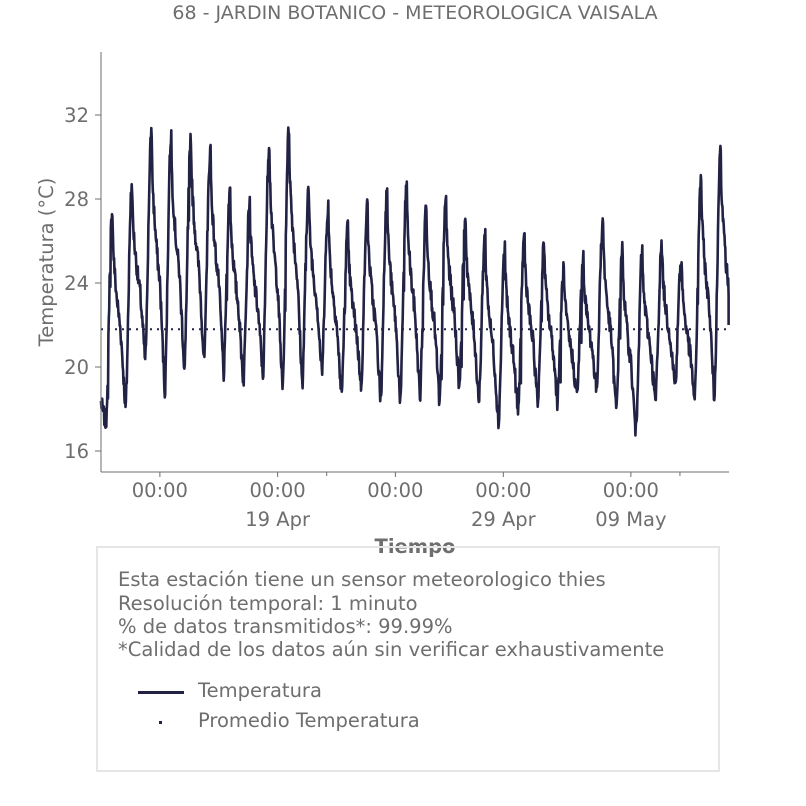  I want to click on y-tick-label: 20, so click(76, 367).